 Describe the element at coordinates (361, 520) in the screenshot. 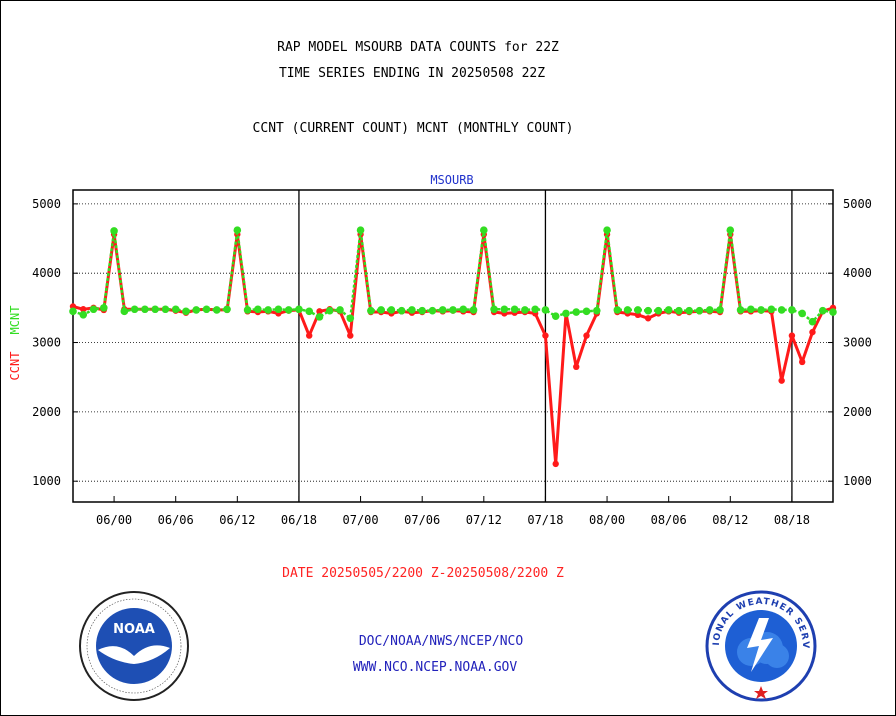

I see `x-tick-label: 07/00` at that location.